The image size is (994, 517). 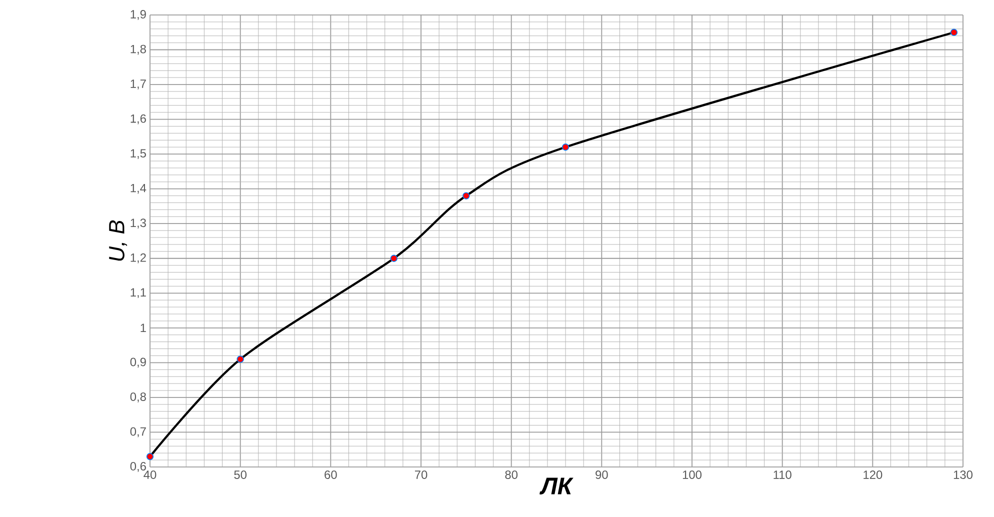 What do you see at coordinates (330, 474) in the screenshot?
I see `x-tick-label: 60` at bounding box center [330, 474].